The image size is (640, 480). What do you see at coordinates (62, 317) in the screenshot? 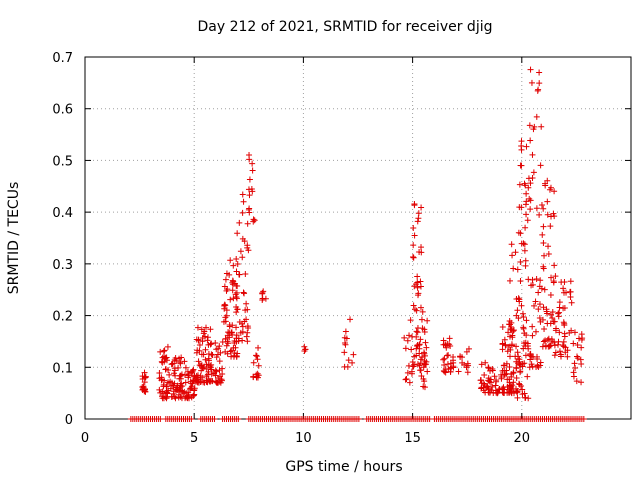
I see `y-tick-label: 0.2` at bounding box center [62, 317].